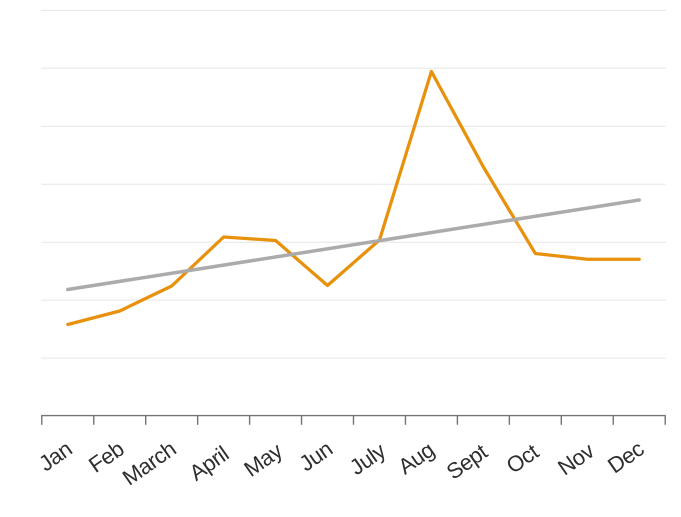 The height and width of the screenshot is (517, 681). Describe the element at coordinates (576, 459) in the screenshot. I see `svg-text: Nov` at that location.